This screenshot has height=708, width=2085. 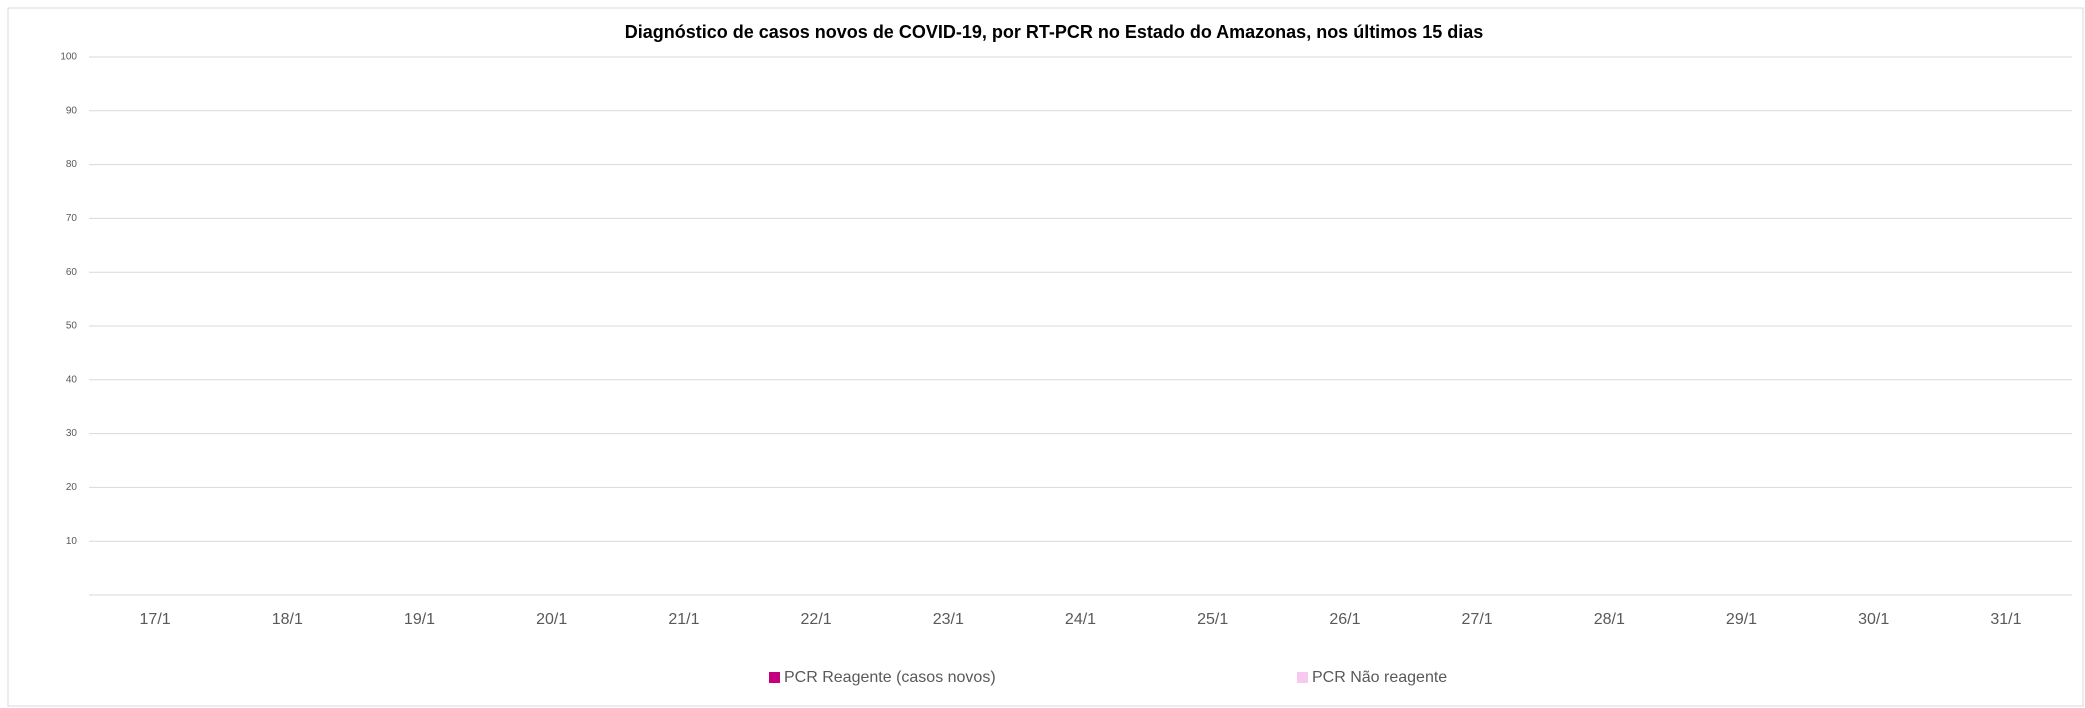 I want to click on x-tick-label: 20/1, so click(x=551, y=619).